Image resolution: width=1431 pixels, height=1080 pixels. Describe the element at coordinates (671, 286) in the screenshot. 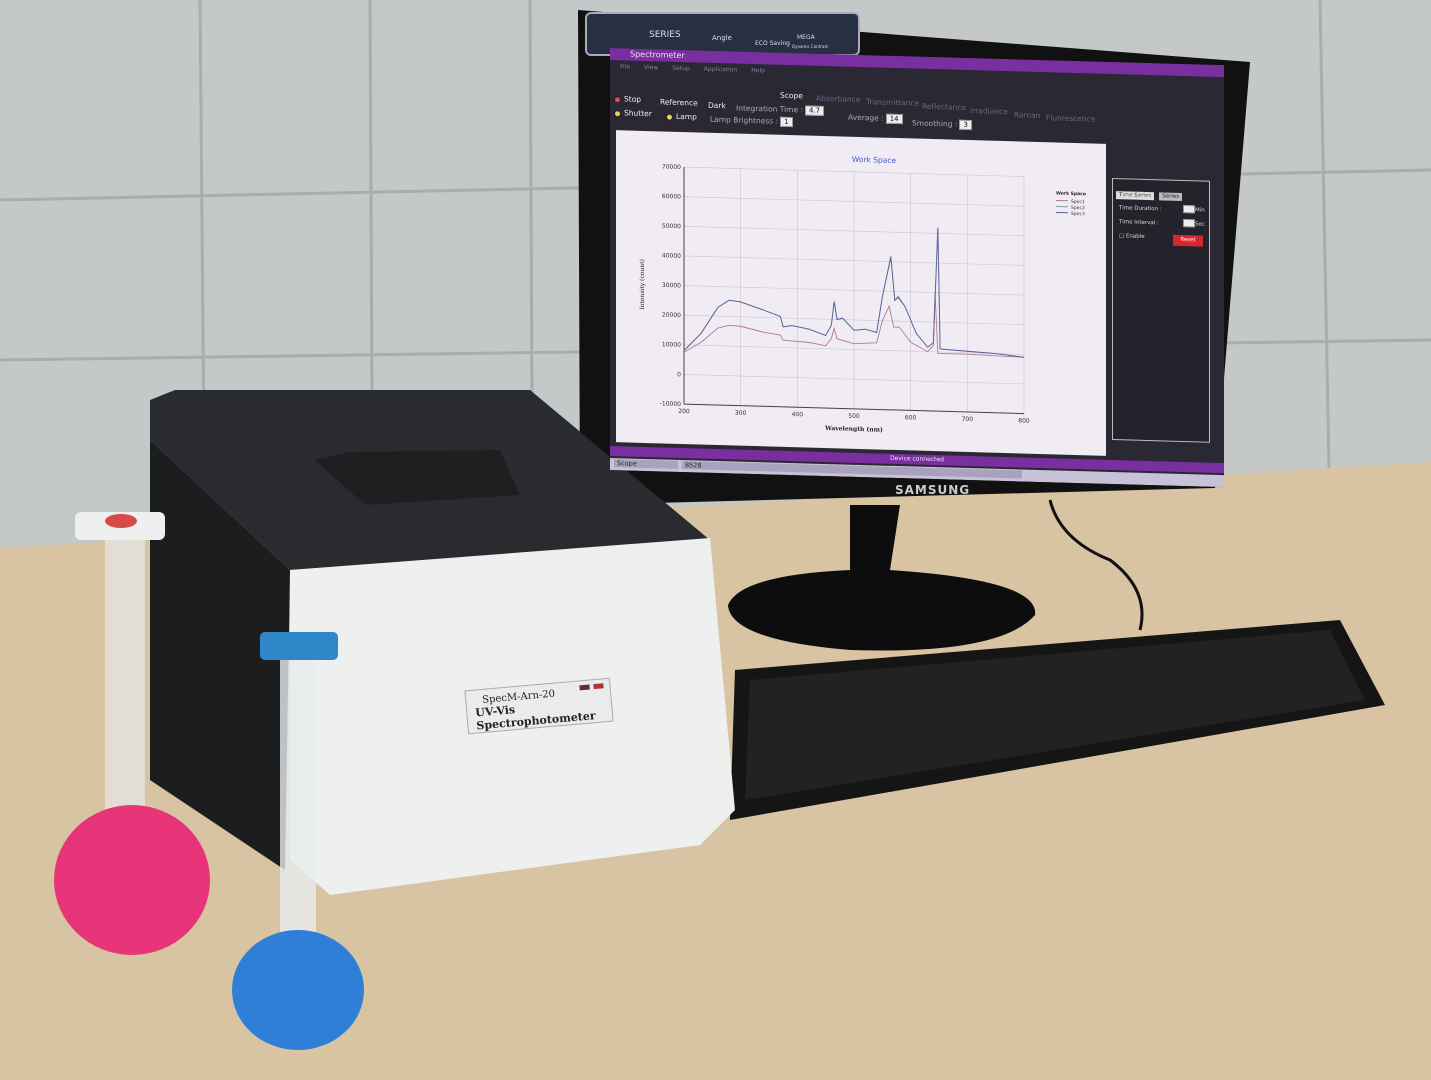

I see `y-tick-label: 30000` at that location.